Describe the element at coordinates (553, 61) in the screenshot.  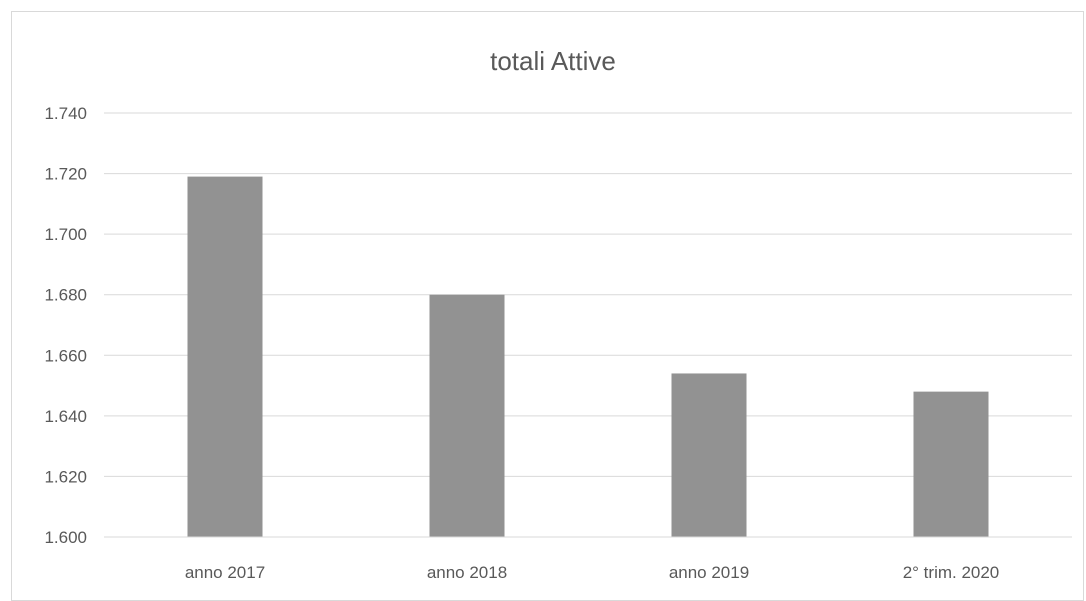
I see `chart-title: totali Attive` at that location.